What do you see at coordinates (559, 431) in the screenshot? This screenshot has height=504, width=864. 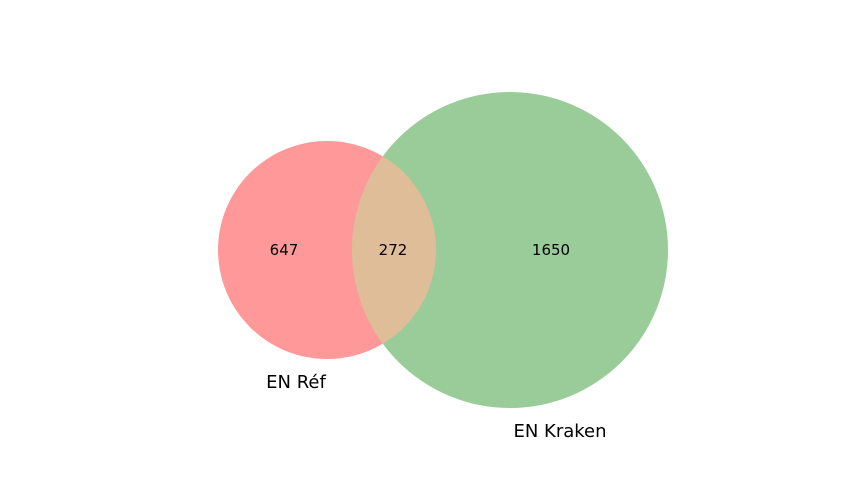 I see `set-label-en-kraken: EN Kraken` at bounding box center [559, 431].